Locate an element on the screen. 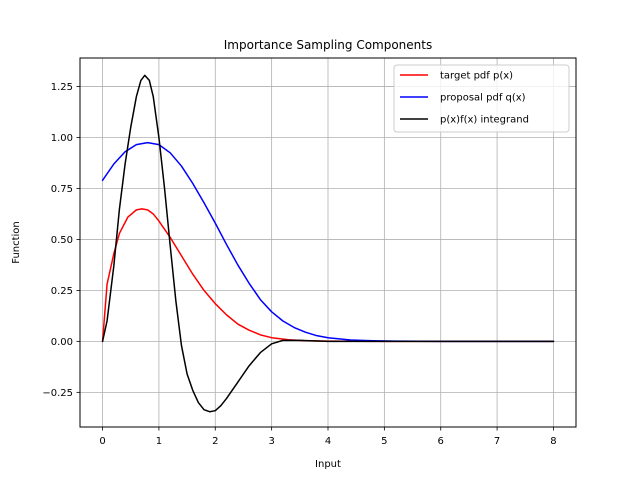 The width and height of the screenshot is (640, 485). x-tick-label: 5 is located at coordinates (384, 441).